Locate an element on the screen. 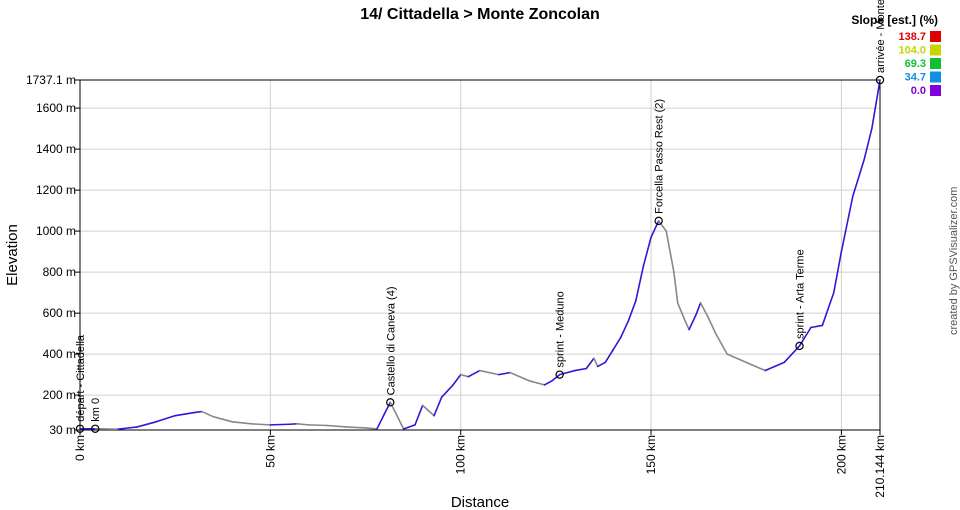  y-tick-label: 1200 m is located at coordinates (56, 190).